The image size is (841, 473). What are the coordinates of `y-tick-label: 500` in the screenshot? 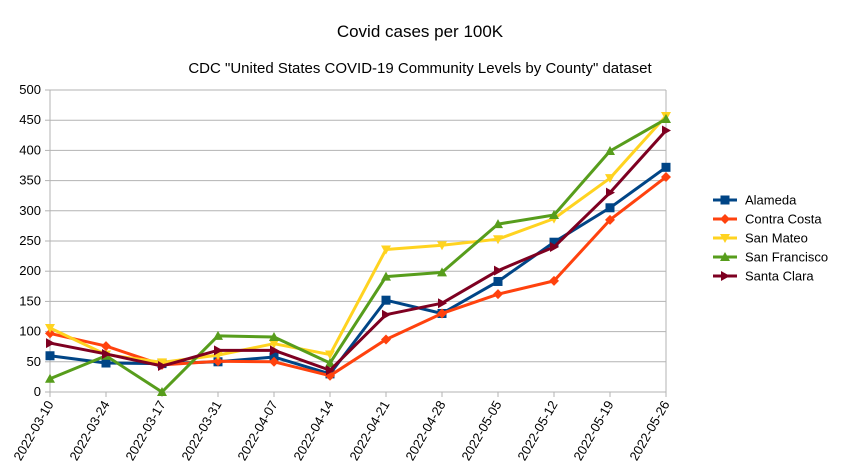 It's located at (30, 89).